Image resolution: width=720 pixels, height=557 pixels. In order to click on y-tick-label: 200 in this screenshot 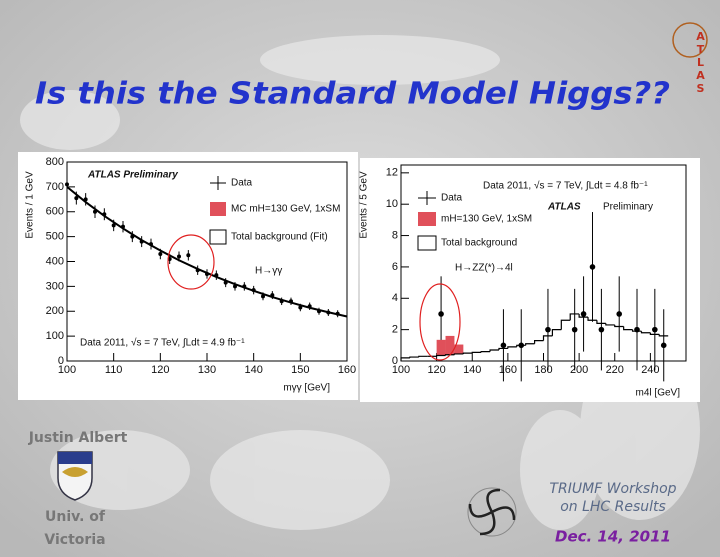, I will do `click(55, 311)`.